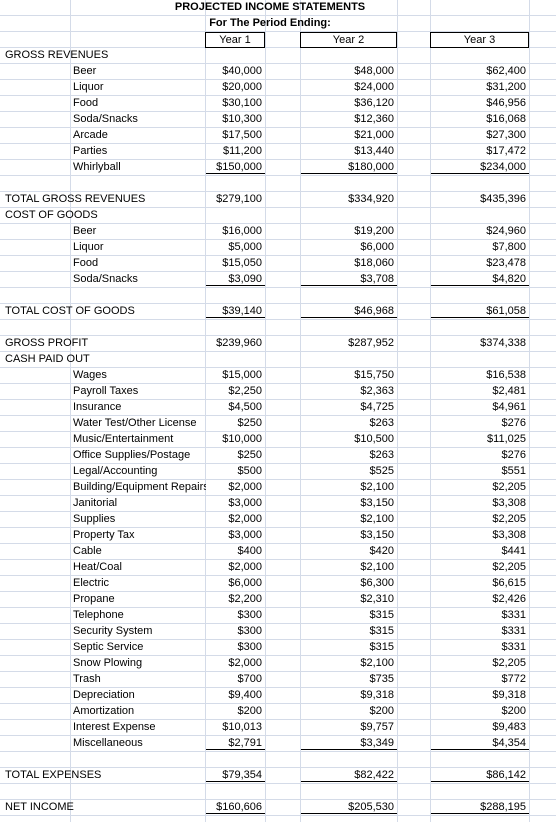  What do you see at coordinates (480, 311) in the screenshot?
I see `amount: $61,058` at bounding box center [480, 311].